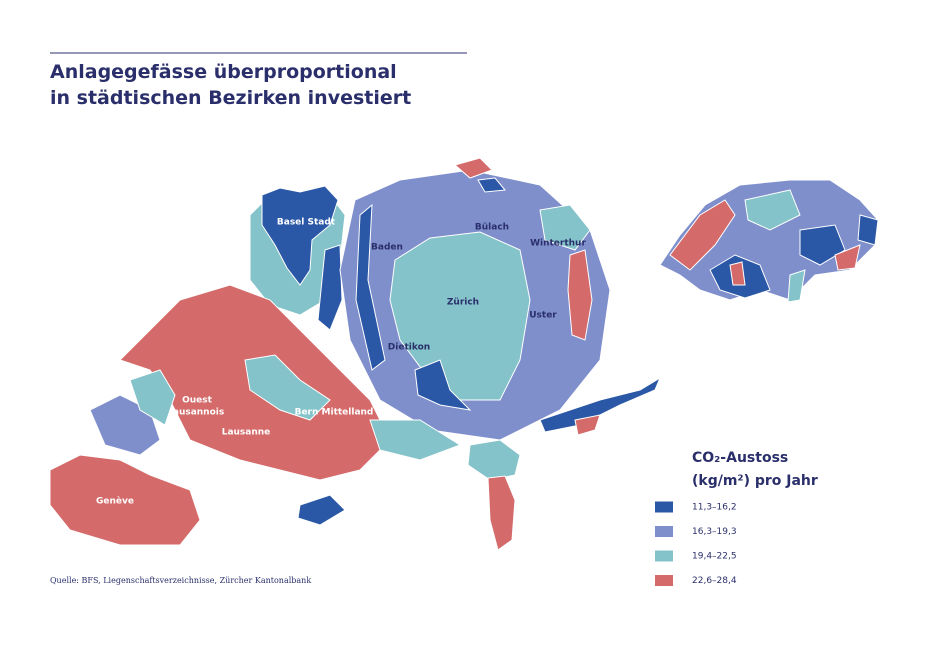 This screenshot has height=648, width=940. I want to click on district-label: Zürich, so click(463, 303).